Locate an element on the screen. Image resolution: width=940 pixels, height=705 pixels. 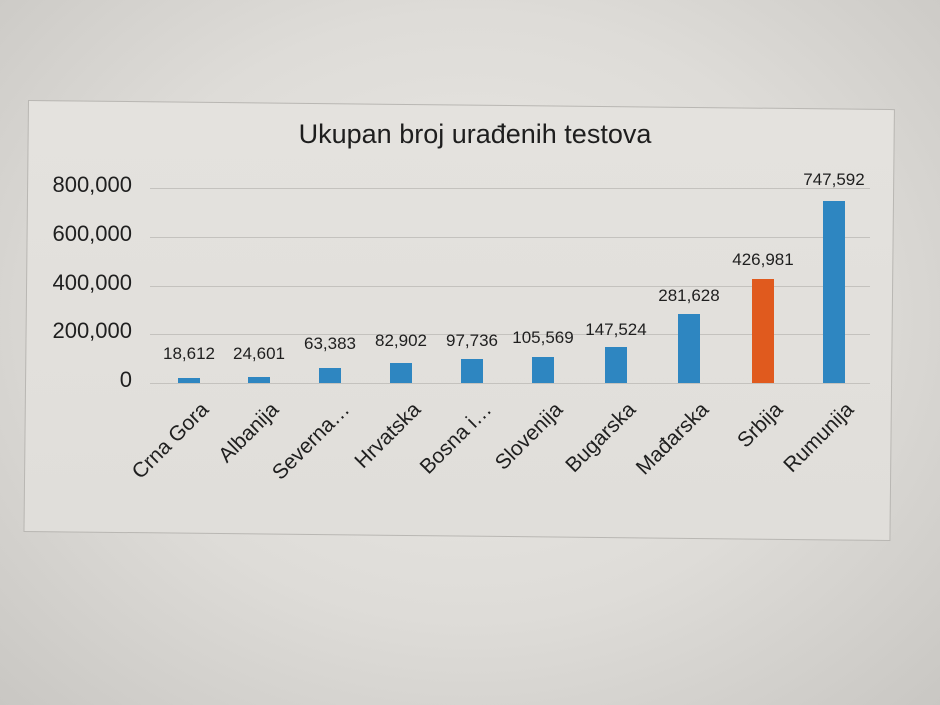
bar-severna is located at coordinates (330, 375).